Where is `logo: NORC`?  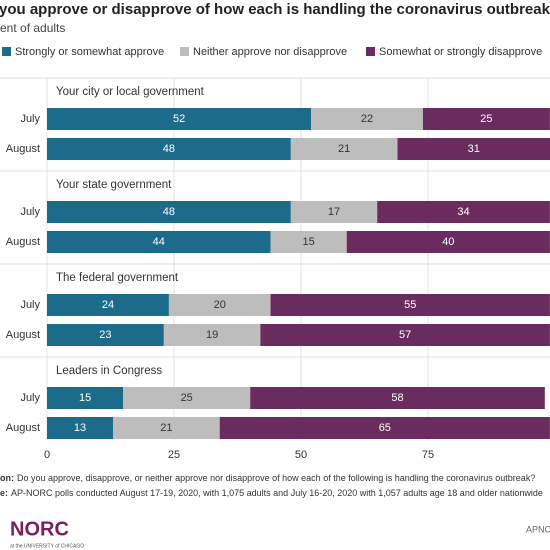 logo: NORC is located at coordinates (39, 529).